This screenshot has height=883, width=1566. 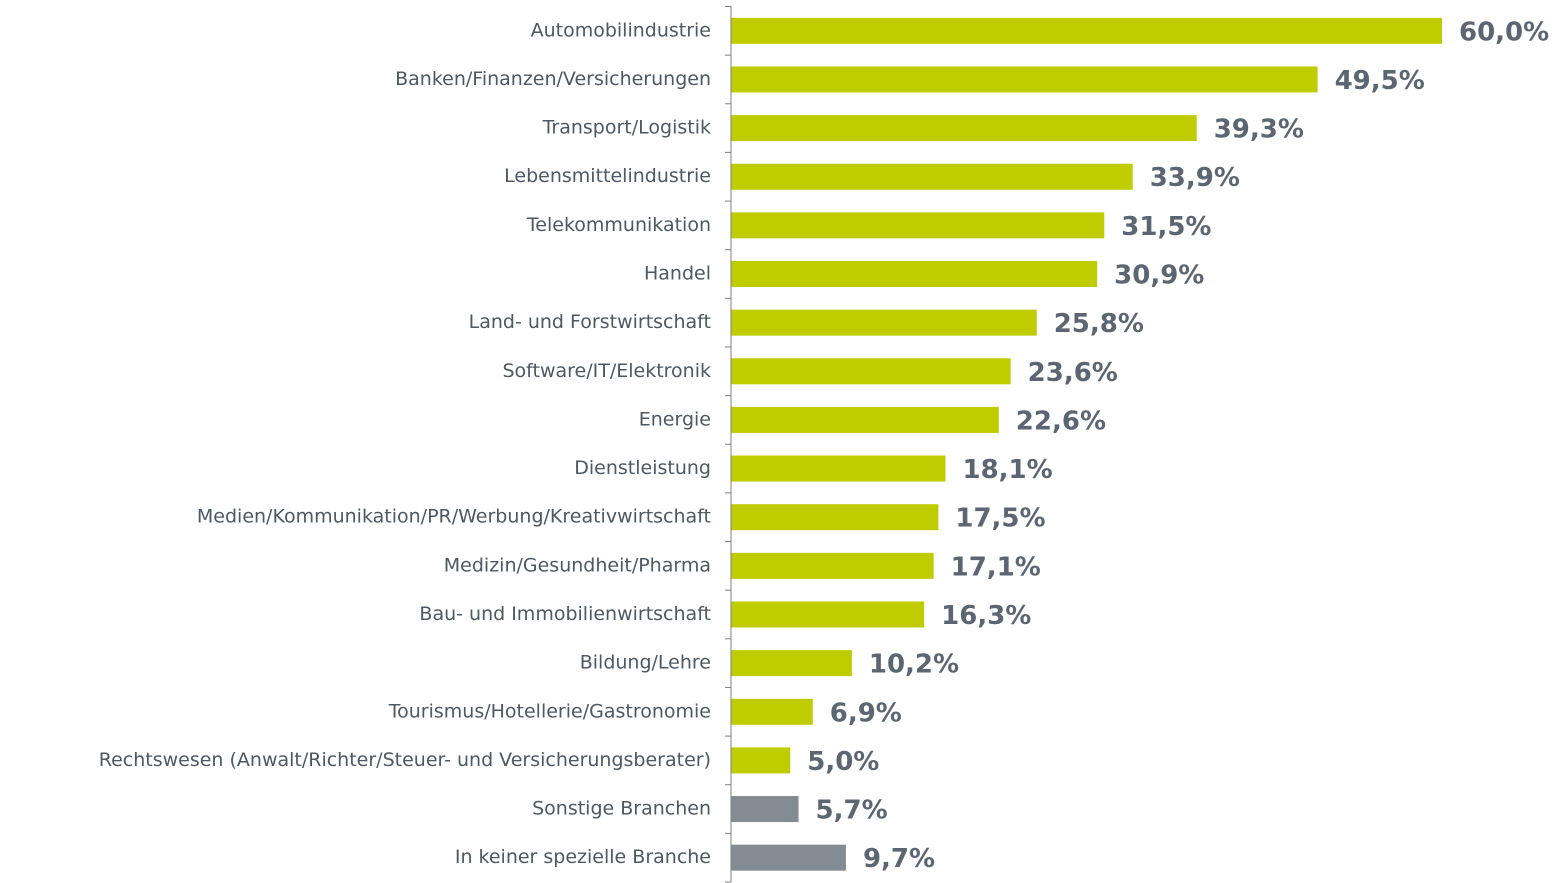 What do you see at coordinates (1159, 276) in the screenshot?
I see `value-label: 30,9%` at bounding box center [1159, 276].